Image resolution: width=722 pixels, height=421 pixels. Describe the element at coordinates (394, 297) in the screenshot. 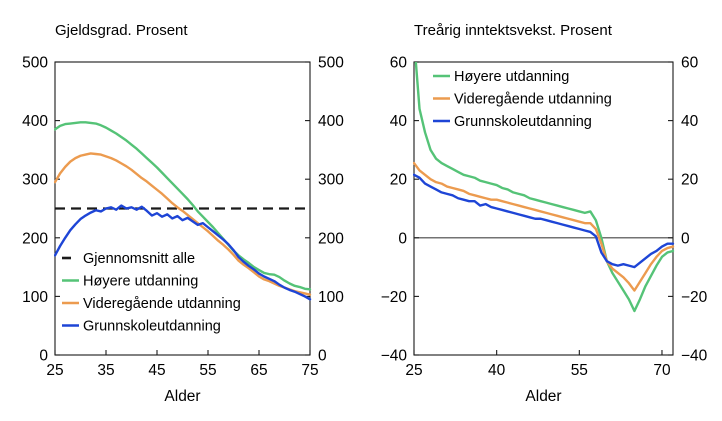

I see `y-tick-label-left: −20` at that location.